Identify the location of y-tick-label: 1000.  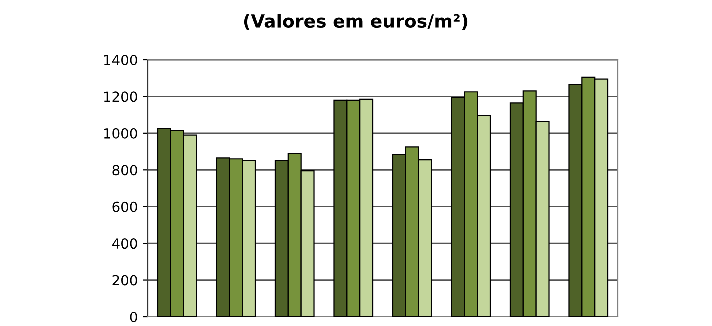
(121, 133).